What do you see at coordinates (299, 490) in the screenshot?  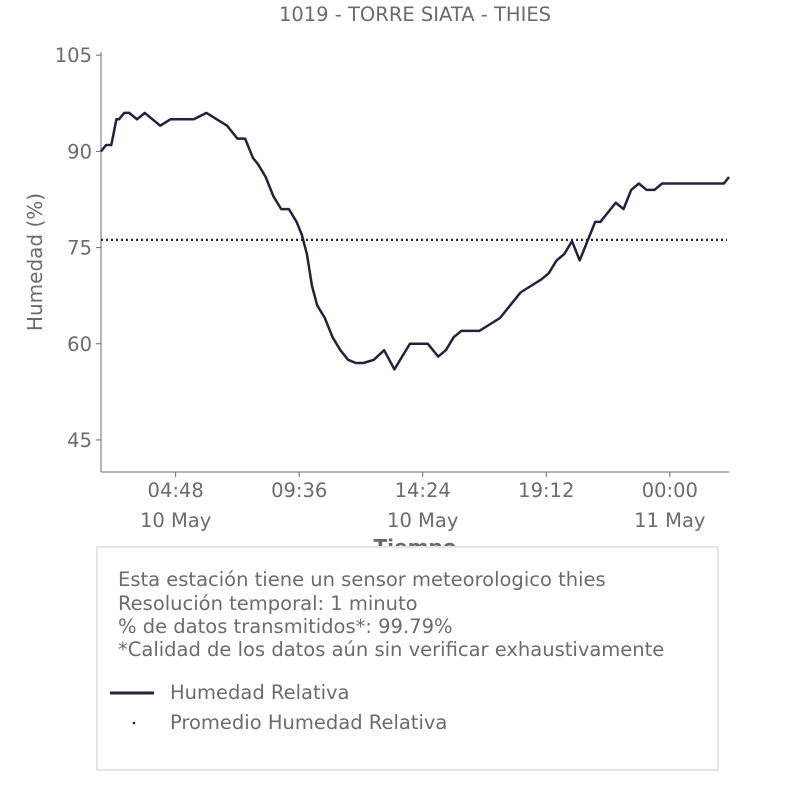 I see `x-tick-label-time: 09:36` at bounding box center [299, 490].